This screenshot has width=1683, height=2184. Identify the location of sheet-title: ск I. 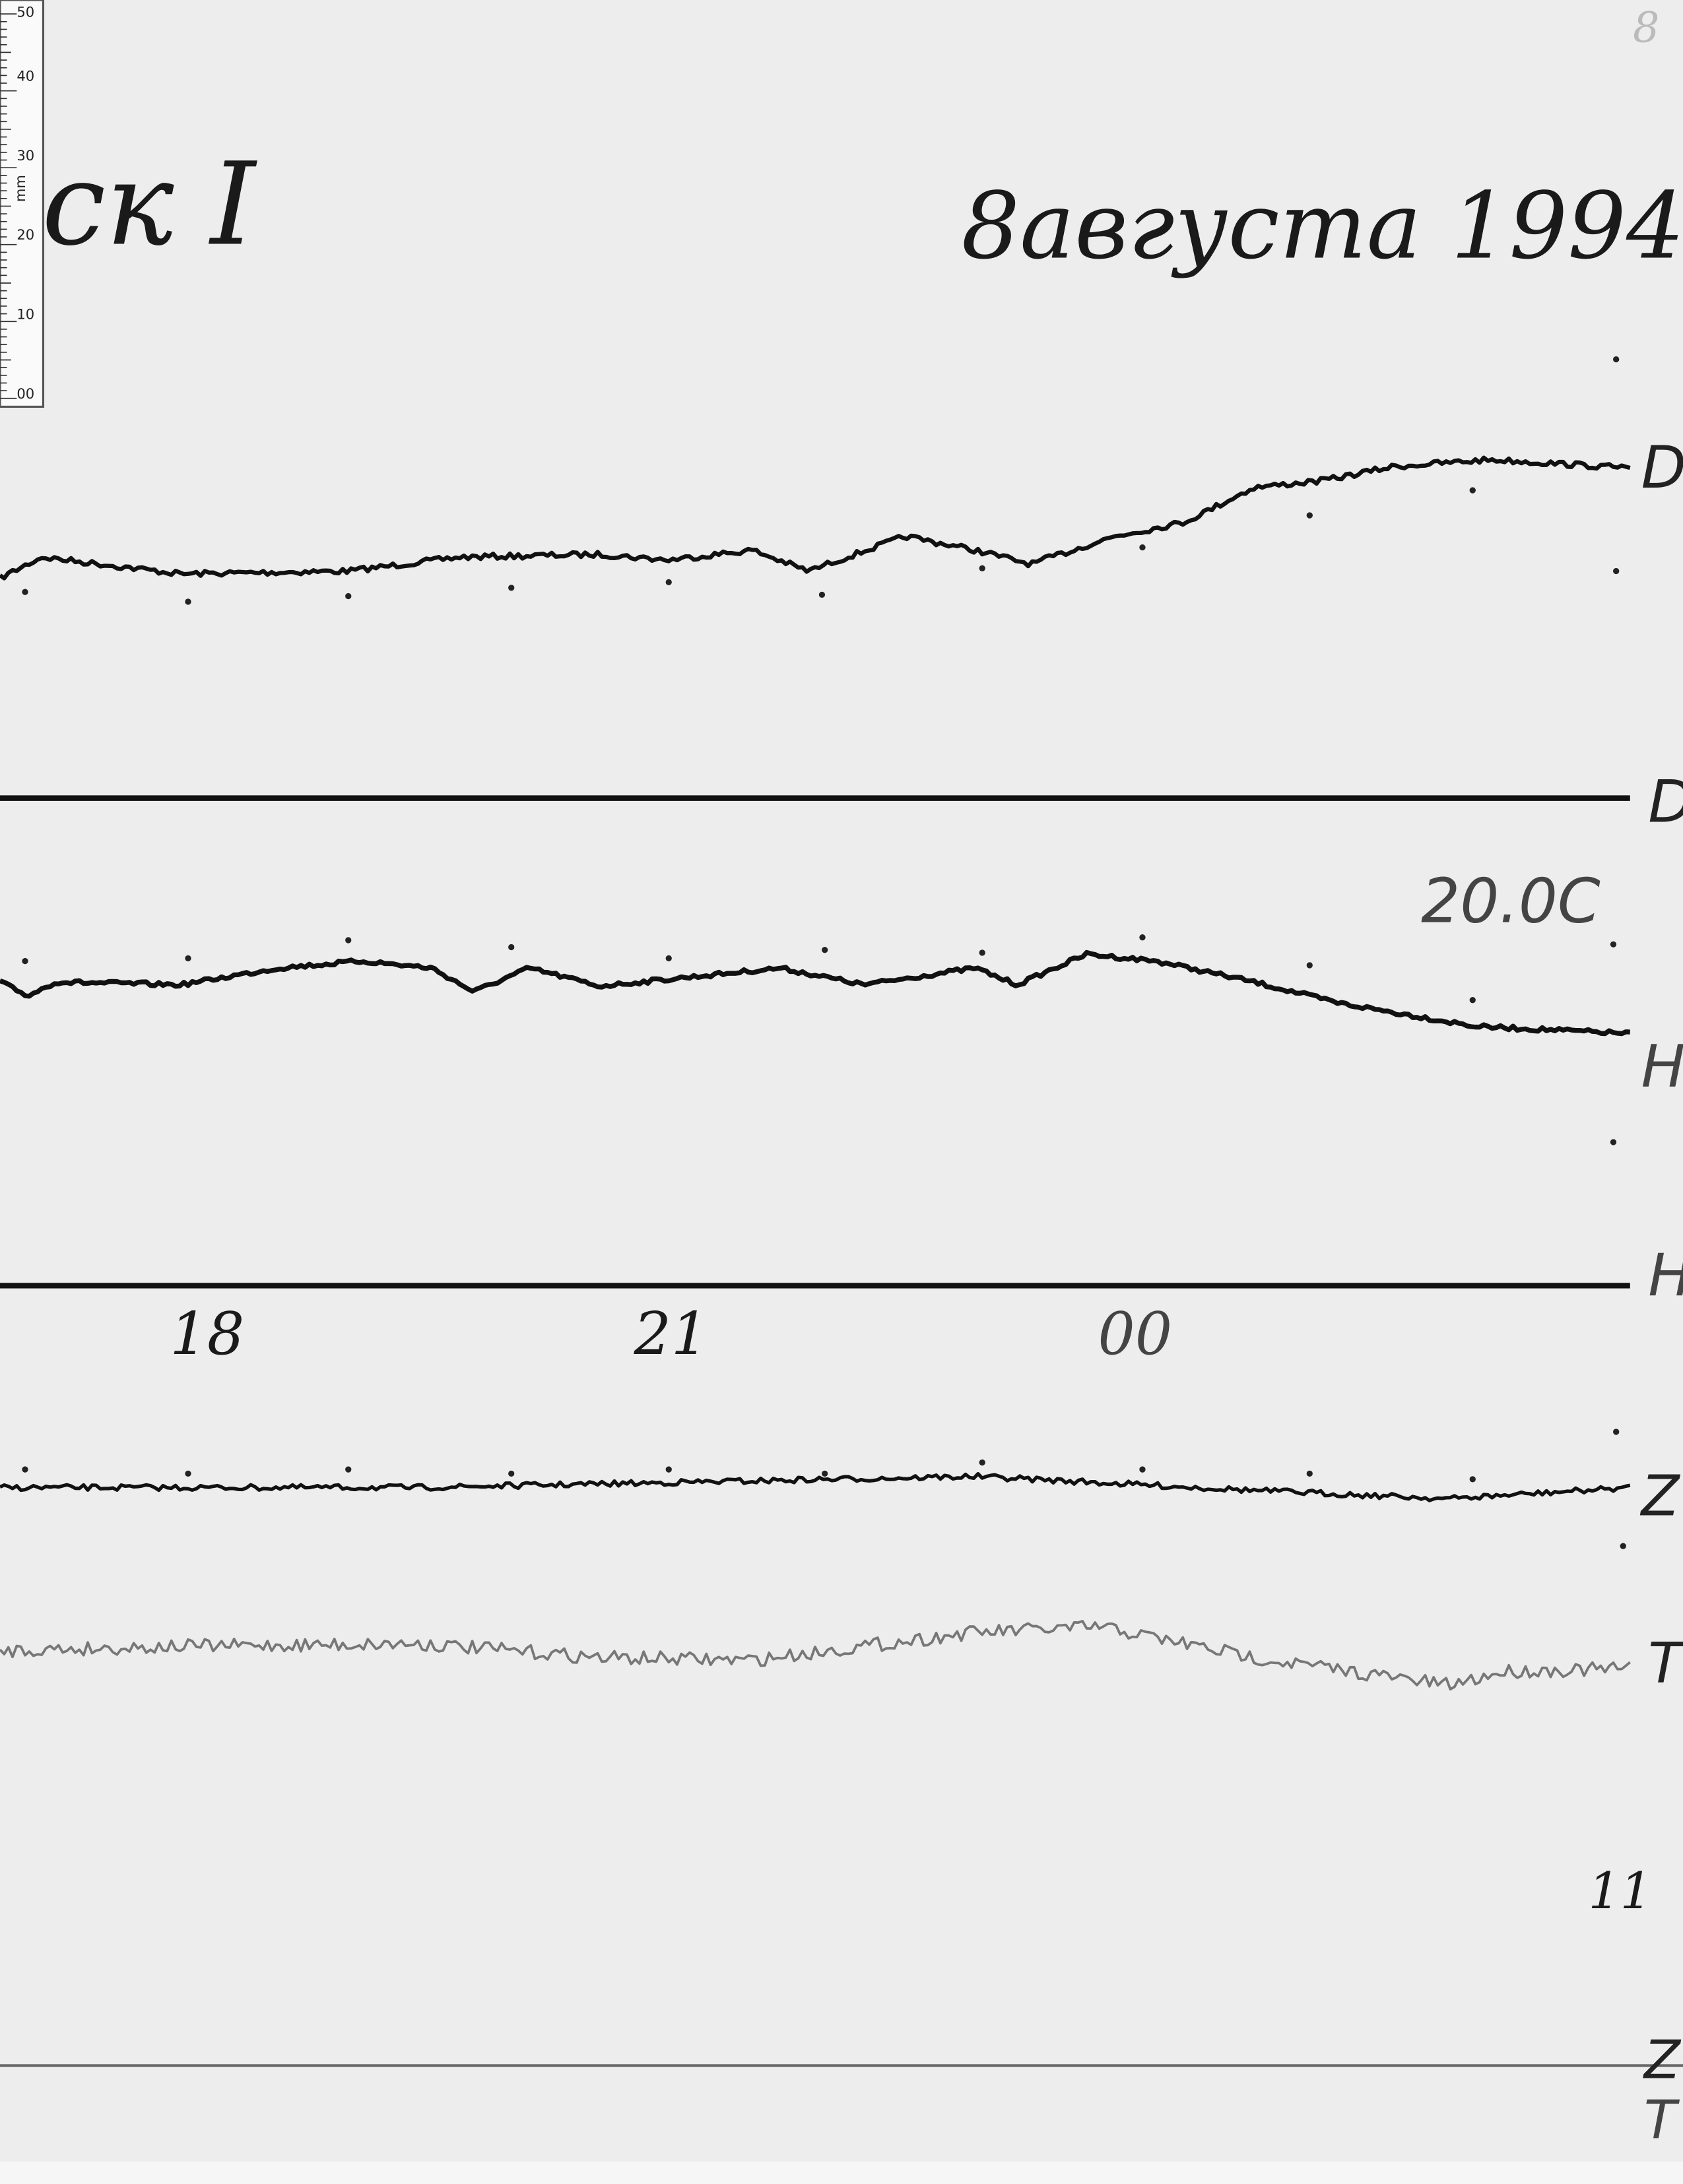
(149, 204).